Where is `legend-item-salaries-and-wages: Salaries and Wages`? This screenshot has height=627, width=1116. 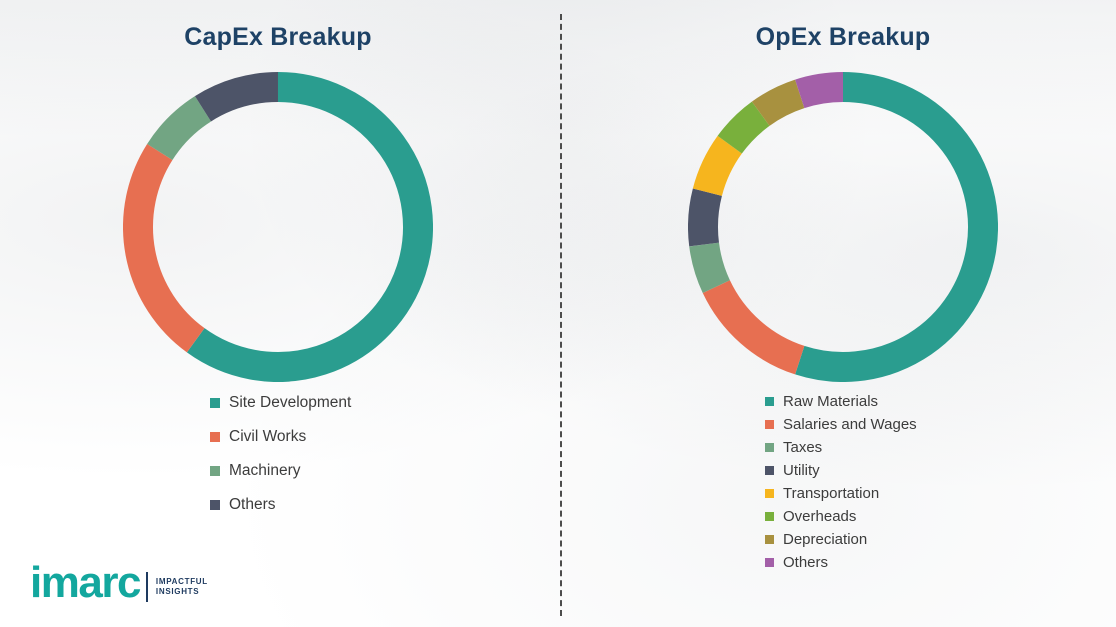 legend-item-salaries-and-wages: Salaries and Wages is located at coordinates (841, 424).